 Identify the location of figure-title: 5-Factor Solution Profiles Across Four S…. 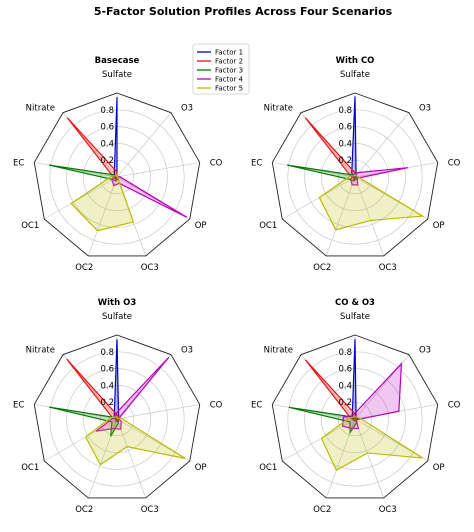
(243, 11).